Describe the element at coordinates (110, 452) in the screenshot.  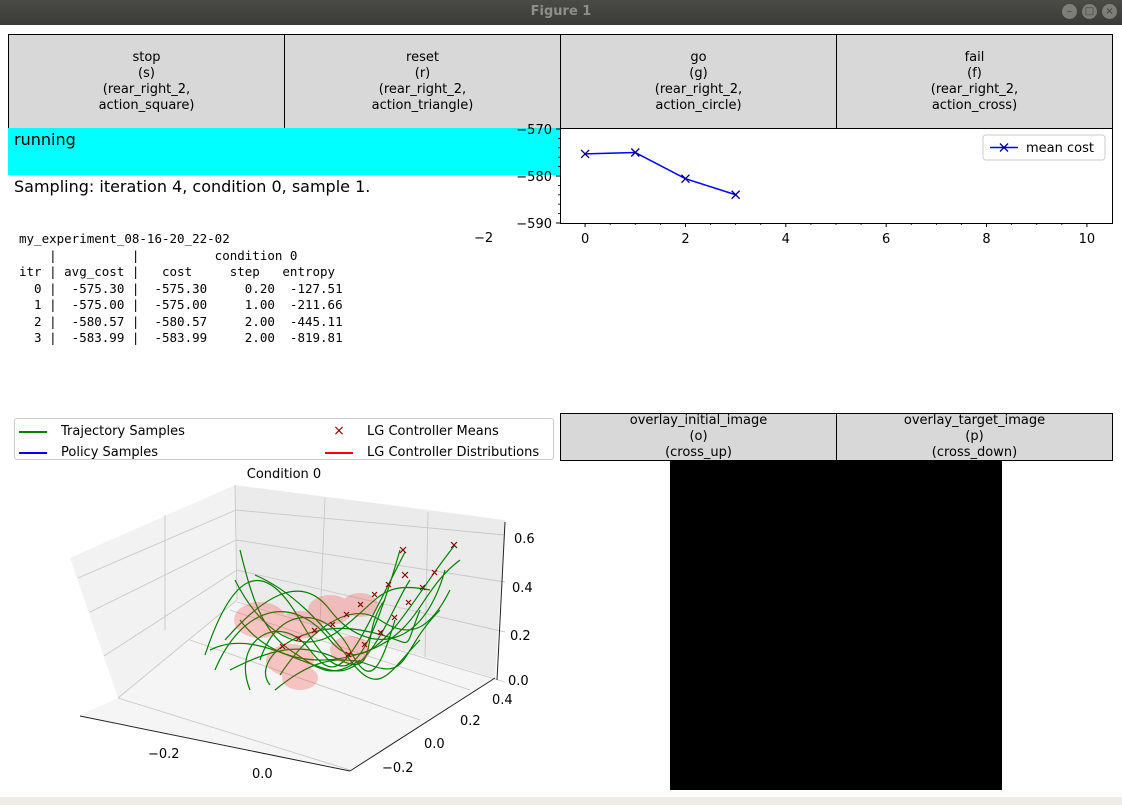
I see `legend-label: Policy Samples` at that location.